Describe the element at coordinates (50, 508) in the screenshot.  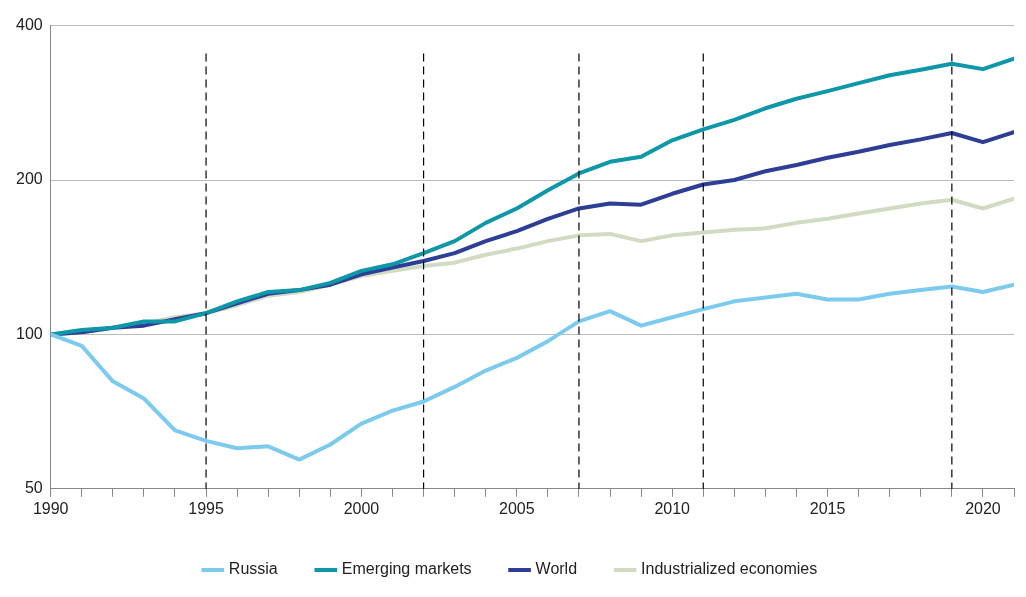
I see `x-tick-label: 1990` at that location.